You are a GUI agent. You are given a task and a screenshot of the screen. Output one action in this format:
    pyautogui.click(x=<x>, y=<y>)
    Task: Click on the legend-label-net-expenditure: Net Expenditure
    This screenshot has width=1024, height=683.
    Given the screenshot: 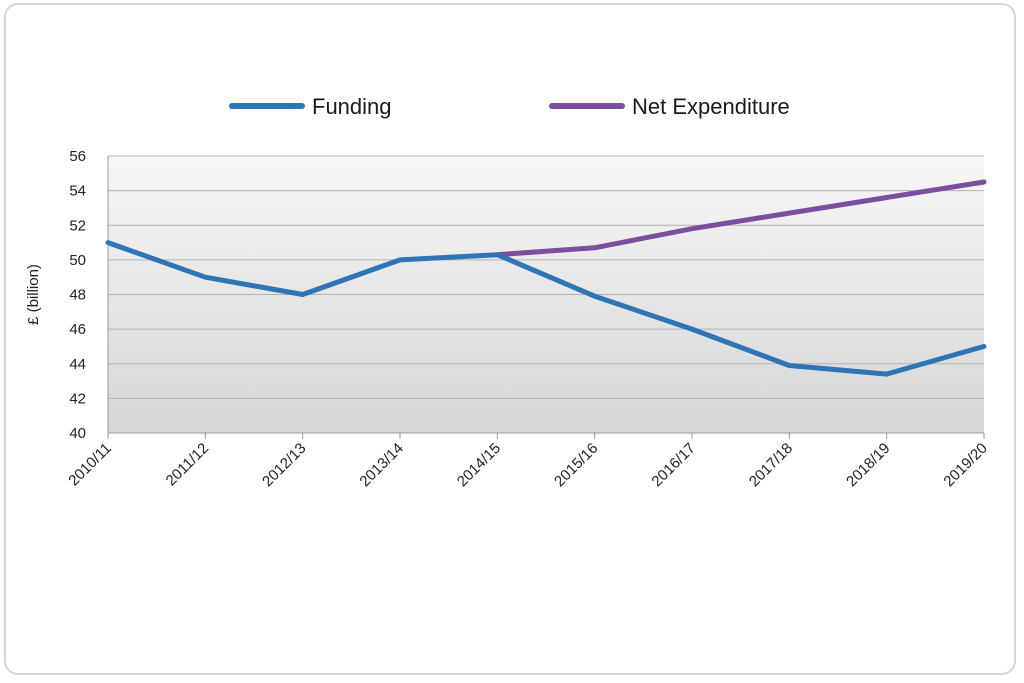 What is the action you would take?
    pyautogui.click(x=711, y=106)
    